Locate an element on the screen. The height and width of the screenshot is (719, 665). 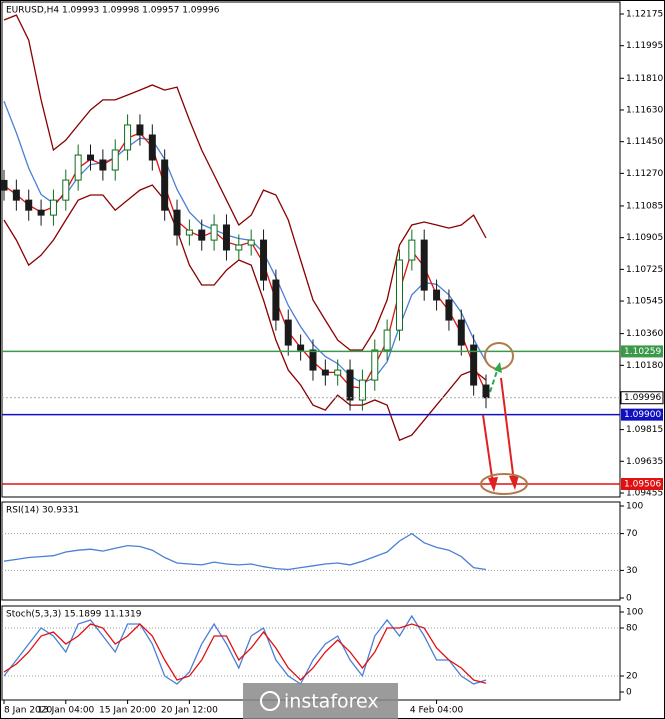
watermark-box is located at coordinates (320, 701).